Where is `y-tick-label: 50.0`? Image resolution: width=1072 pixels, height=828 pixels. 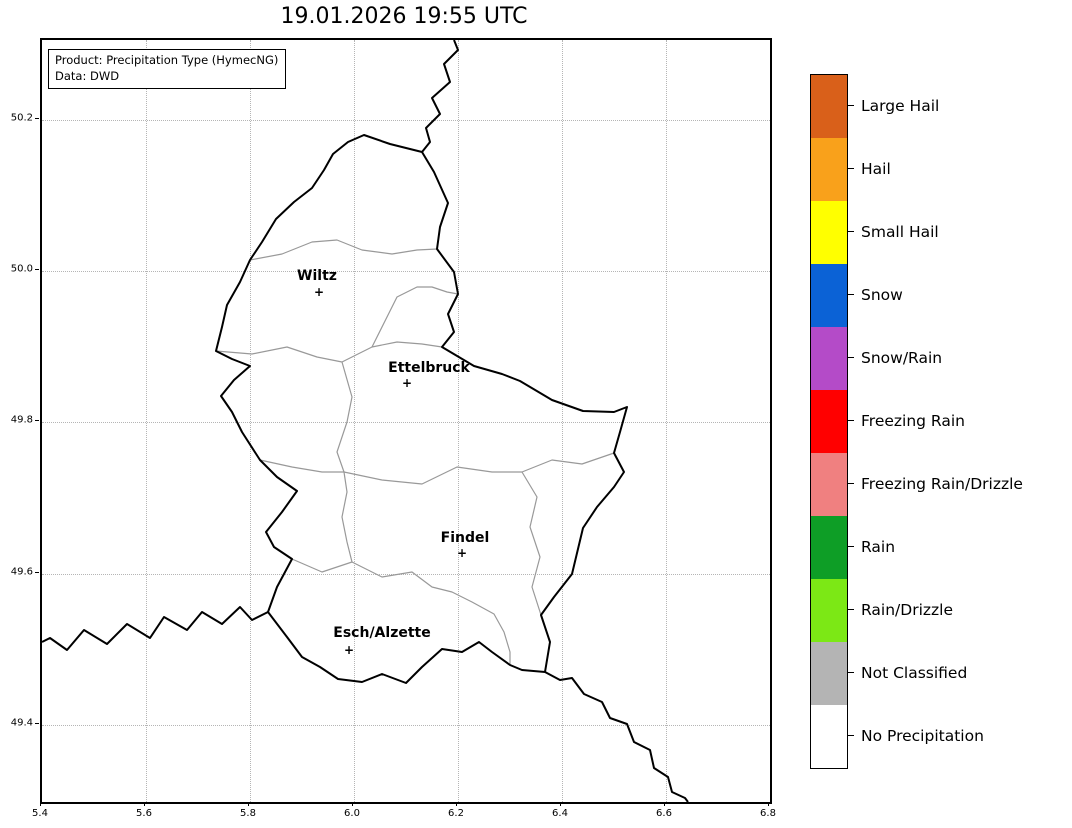 y-tick-label: 50.0 is located at coordinates (21, 269).